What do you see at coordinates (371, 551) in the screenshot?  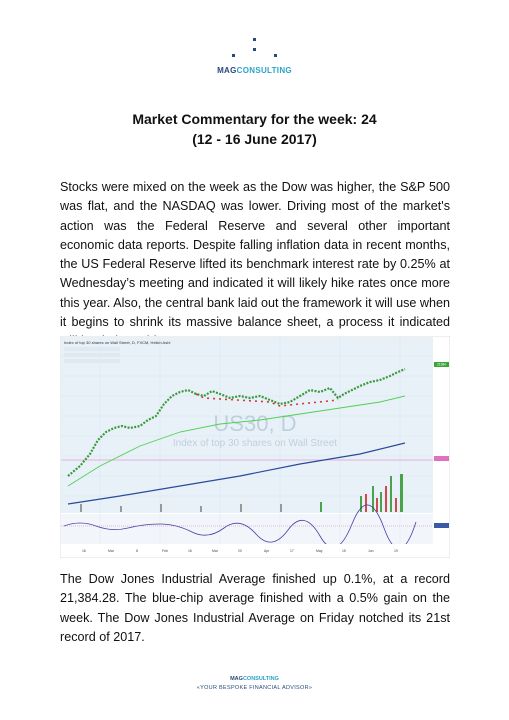 I see `chart-x-tick: Jun` at bounding box center [371, 551].